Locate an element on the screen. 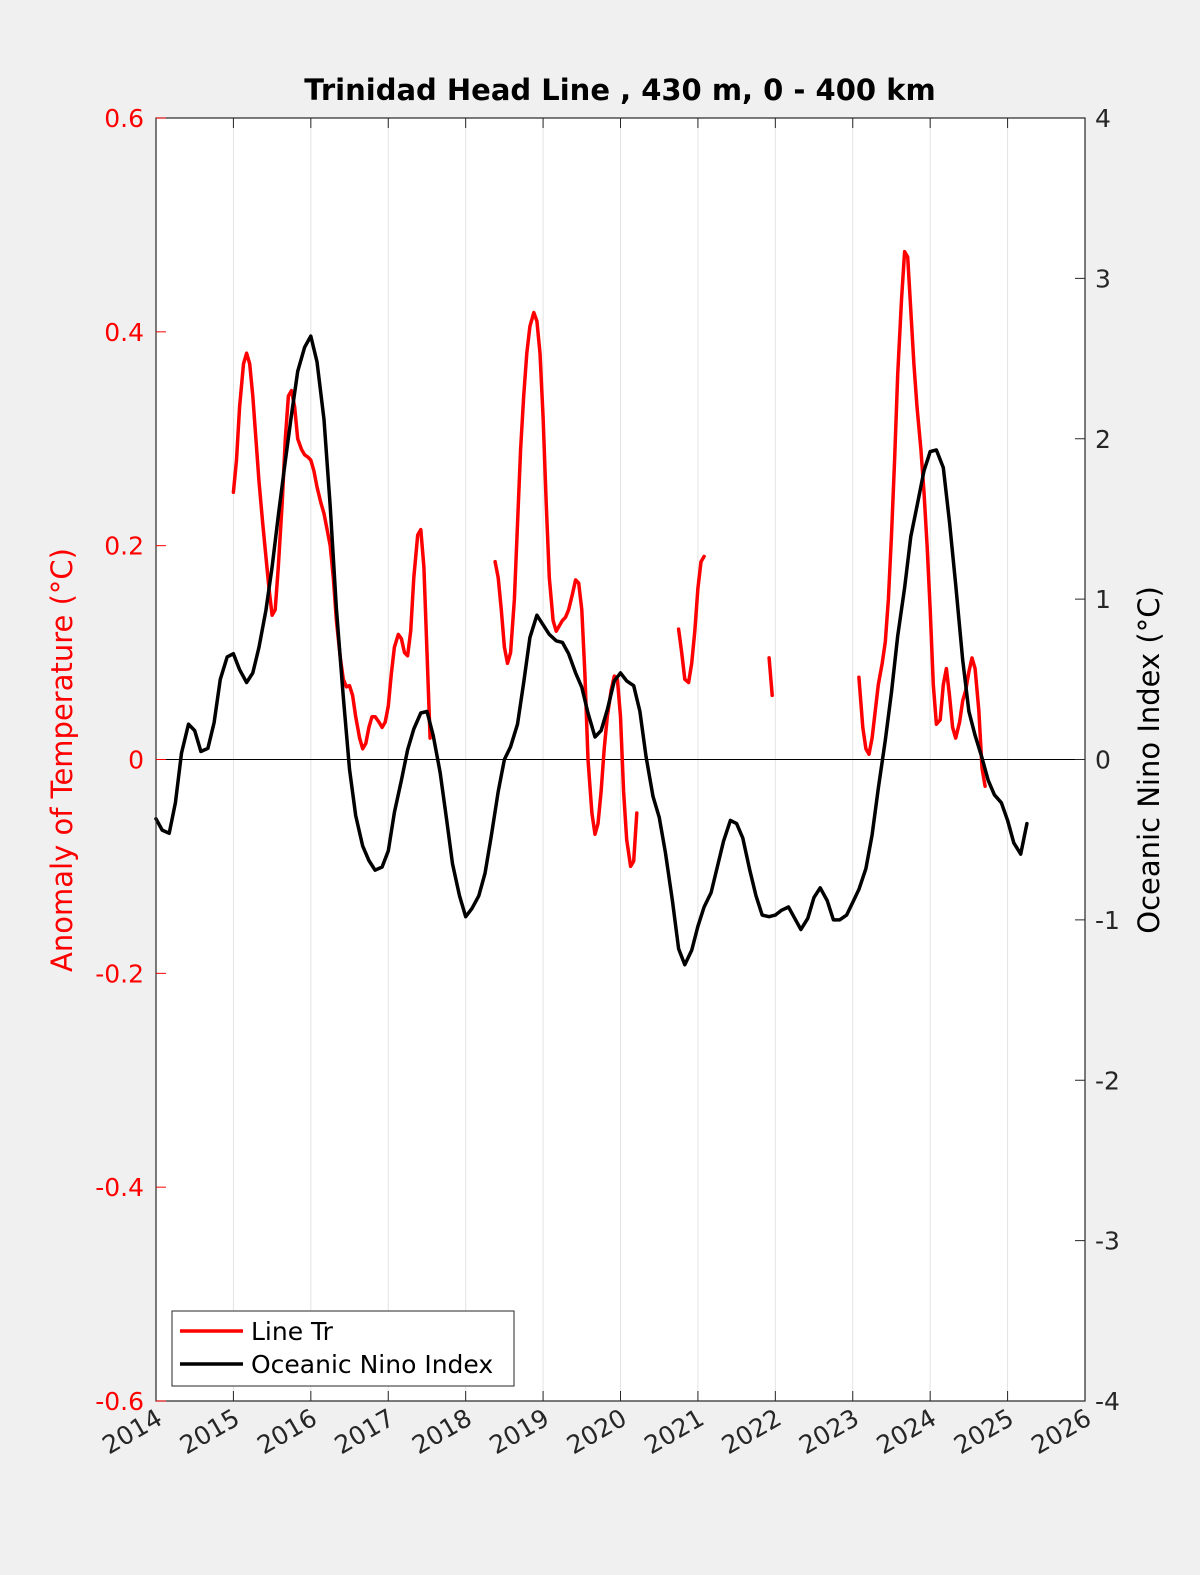 This screenshot has height=1575, width=1200. left-y-axis-ticks: 0.6 0.4 0.2 0 -0.2 -0.4 -0.6 is located at coordinates (130, 760).